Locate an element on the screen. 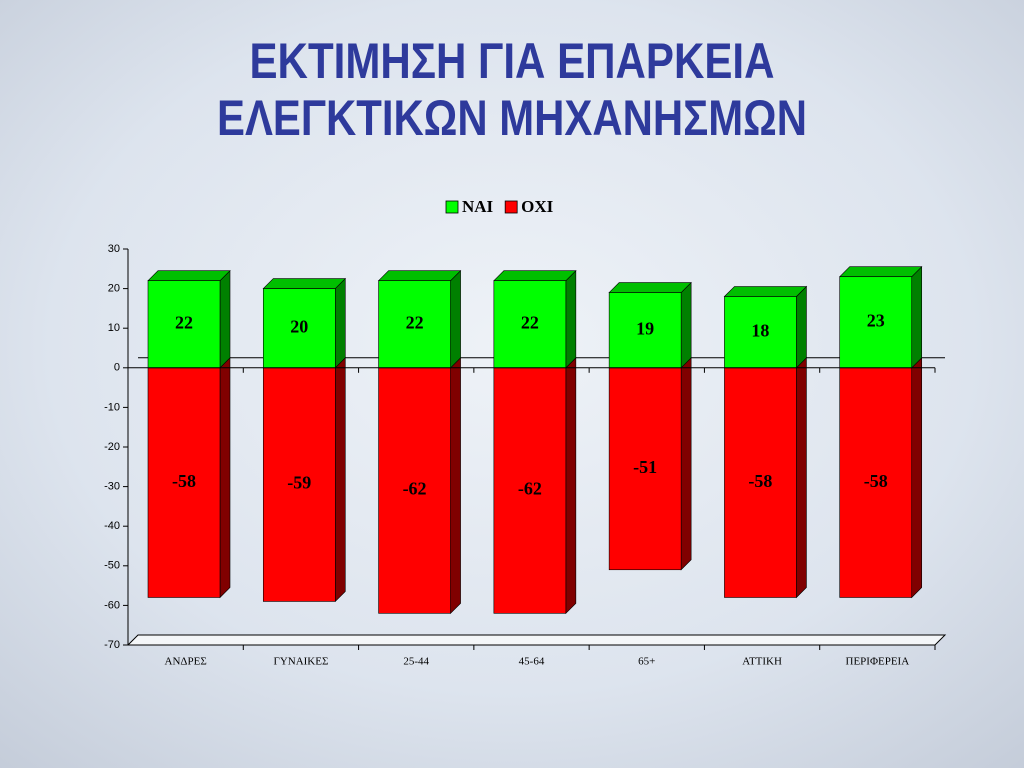  data-label: 18 is located at coordinates (760, 330).